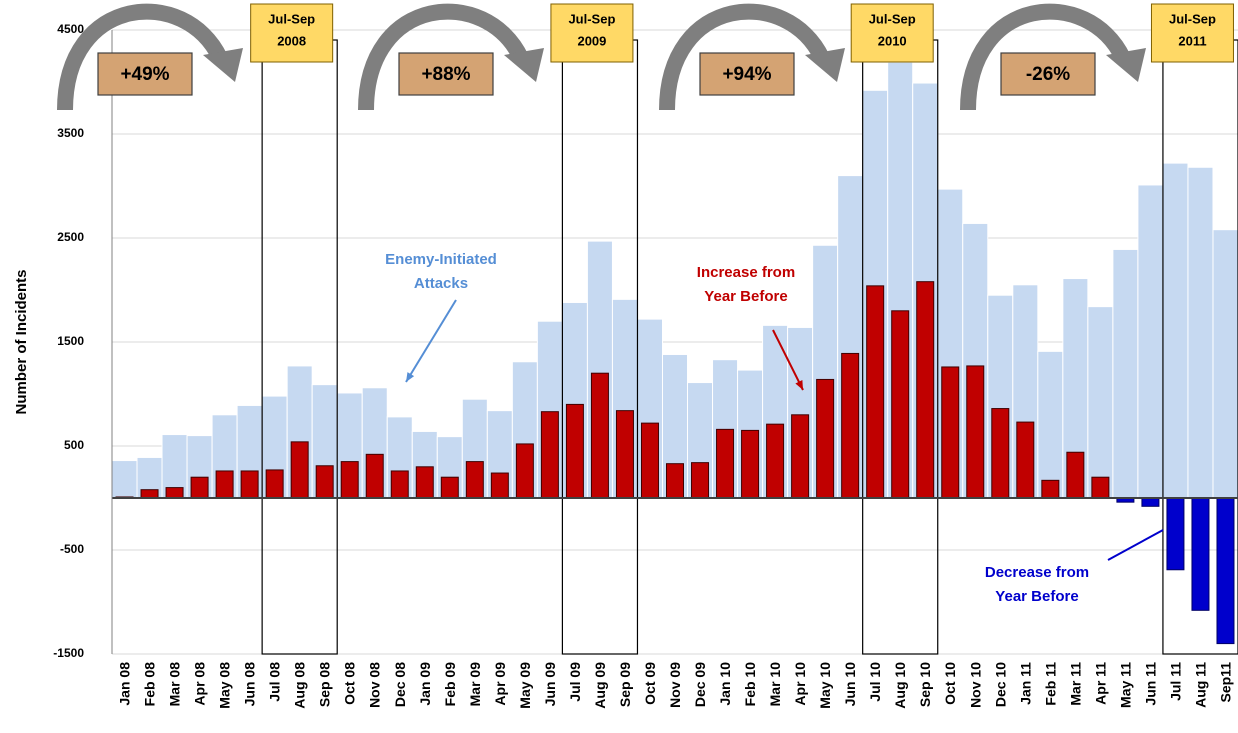 This screenshot has width=1238, height=733. What do you see at coordinates (425, 684) in the screenshot?
I see `x-tick-label: Jan 09` at bounding box center [425, 684].